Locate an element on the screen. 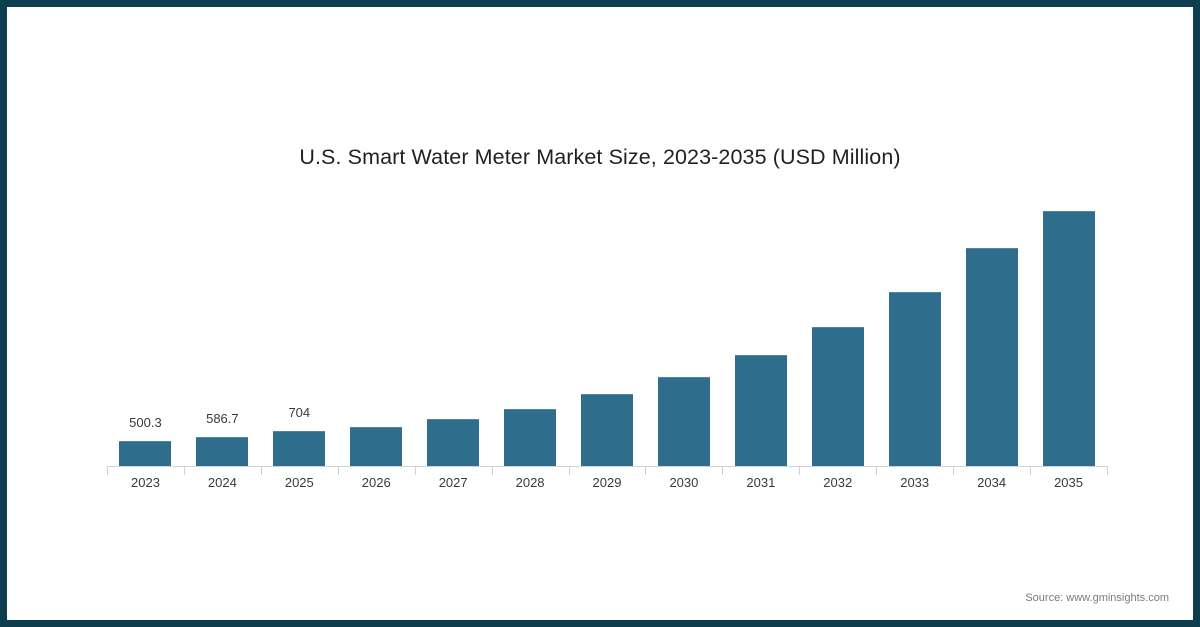  x-axis-tick-label: 2030 is located at coordinates (684, 482).